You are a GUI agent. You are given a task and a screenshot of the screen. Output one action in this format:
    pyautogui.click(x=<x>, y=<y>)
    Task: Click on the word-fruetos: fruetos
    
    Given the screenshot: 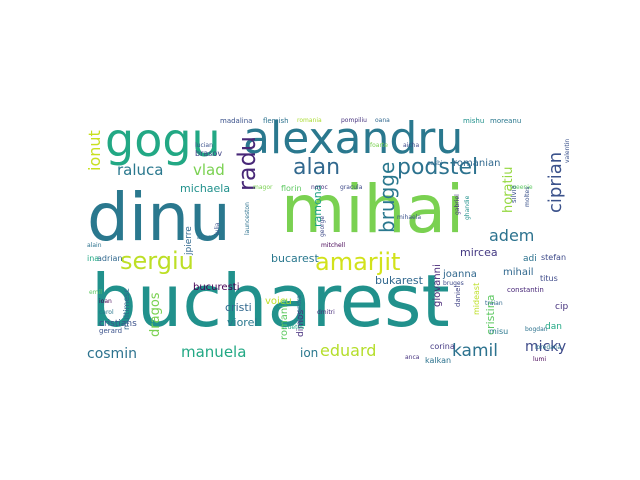 What is the action you would take?
    pyautogui.click(x=294, y=327)
    